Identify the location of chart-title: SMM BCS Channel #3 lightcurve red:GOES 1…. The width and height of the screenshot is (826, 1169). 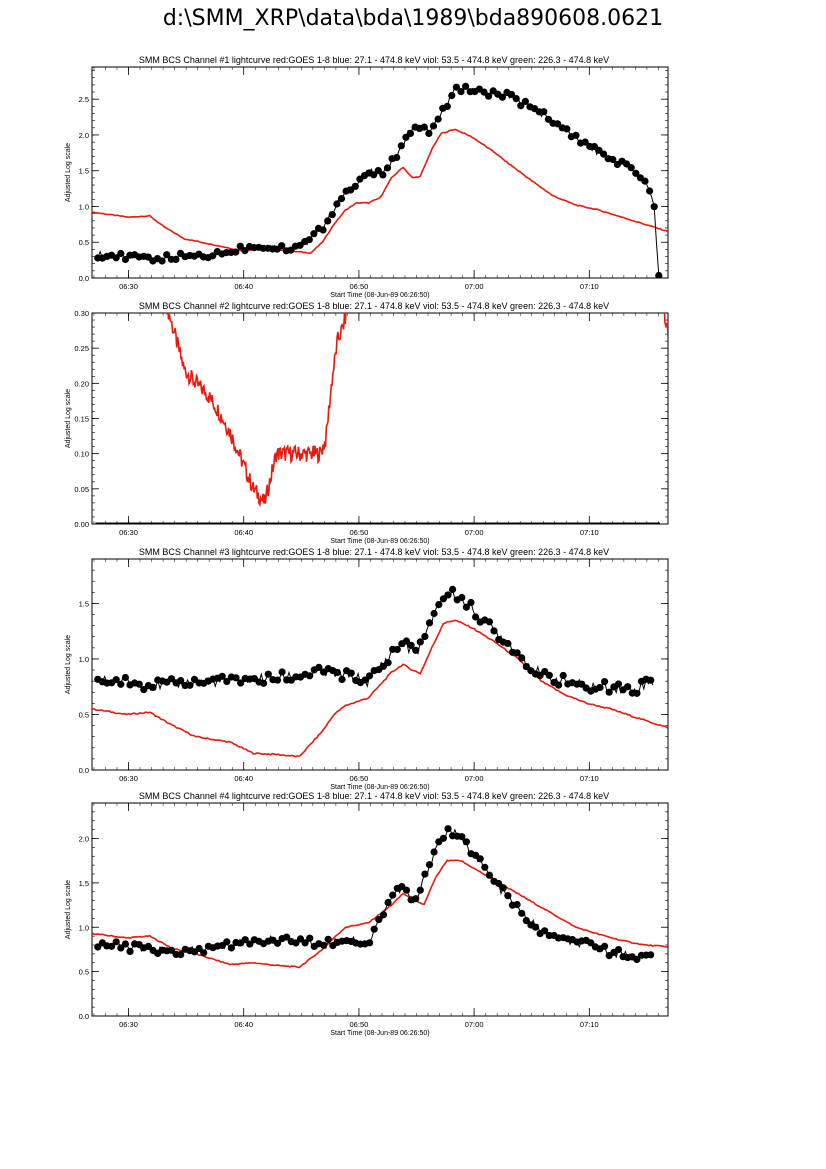
(374, 552).